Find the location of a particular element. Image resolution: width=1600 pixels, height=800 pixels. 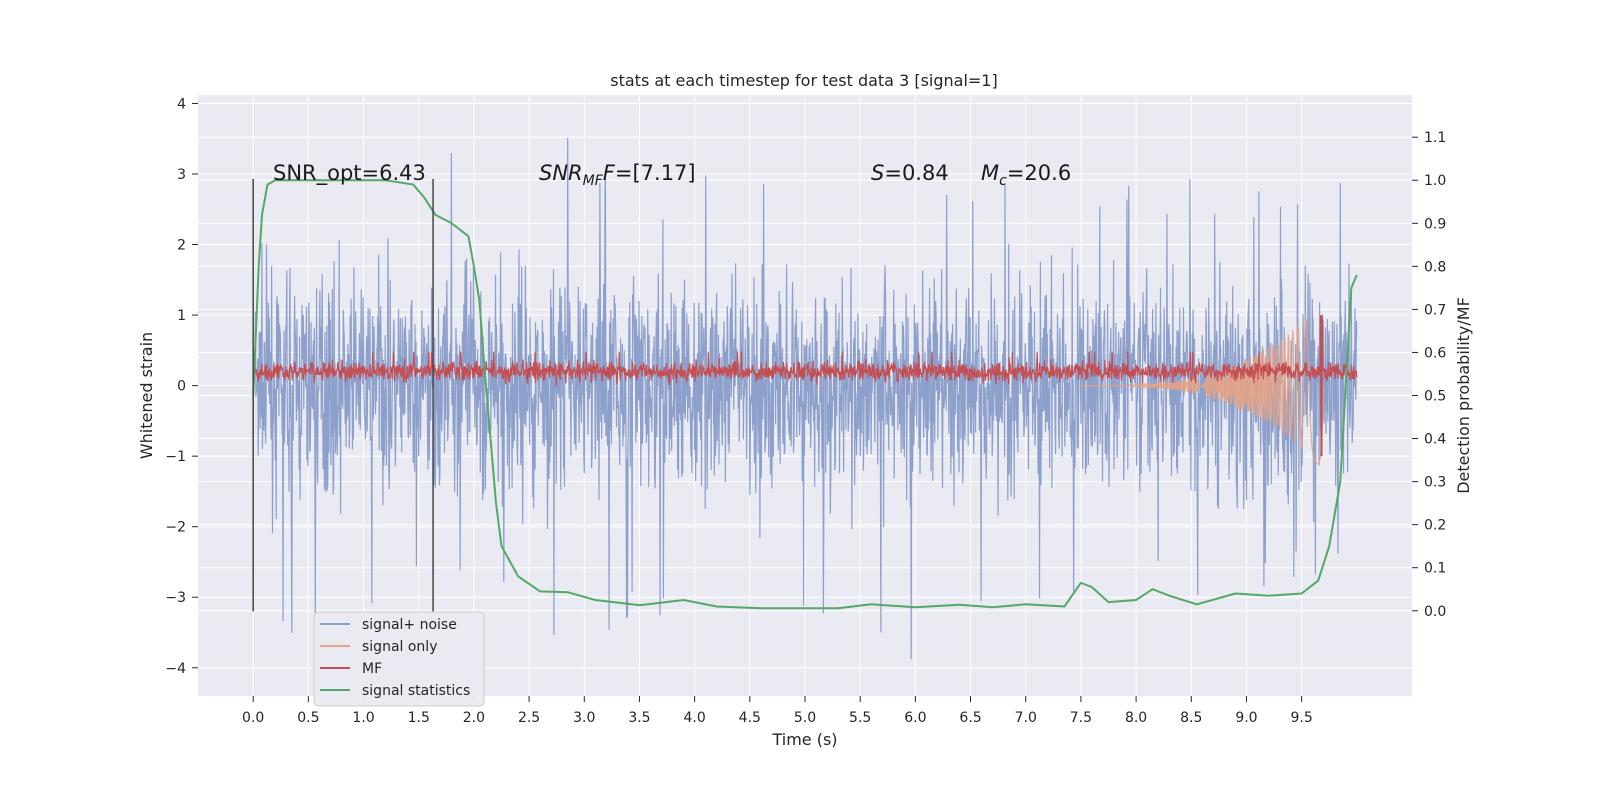

legend-label: signal statistics is located at coordinates (416, 691).